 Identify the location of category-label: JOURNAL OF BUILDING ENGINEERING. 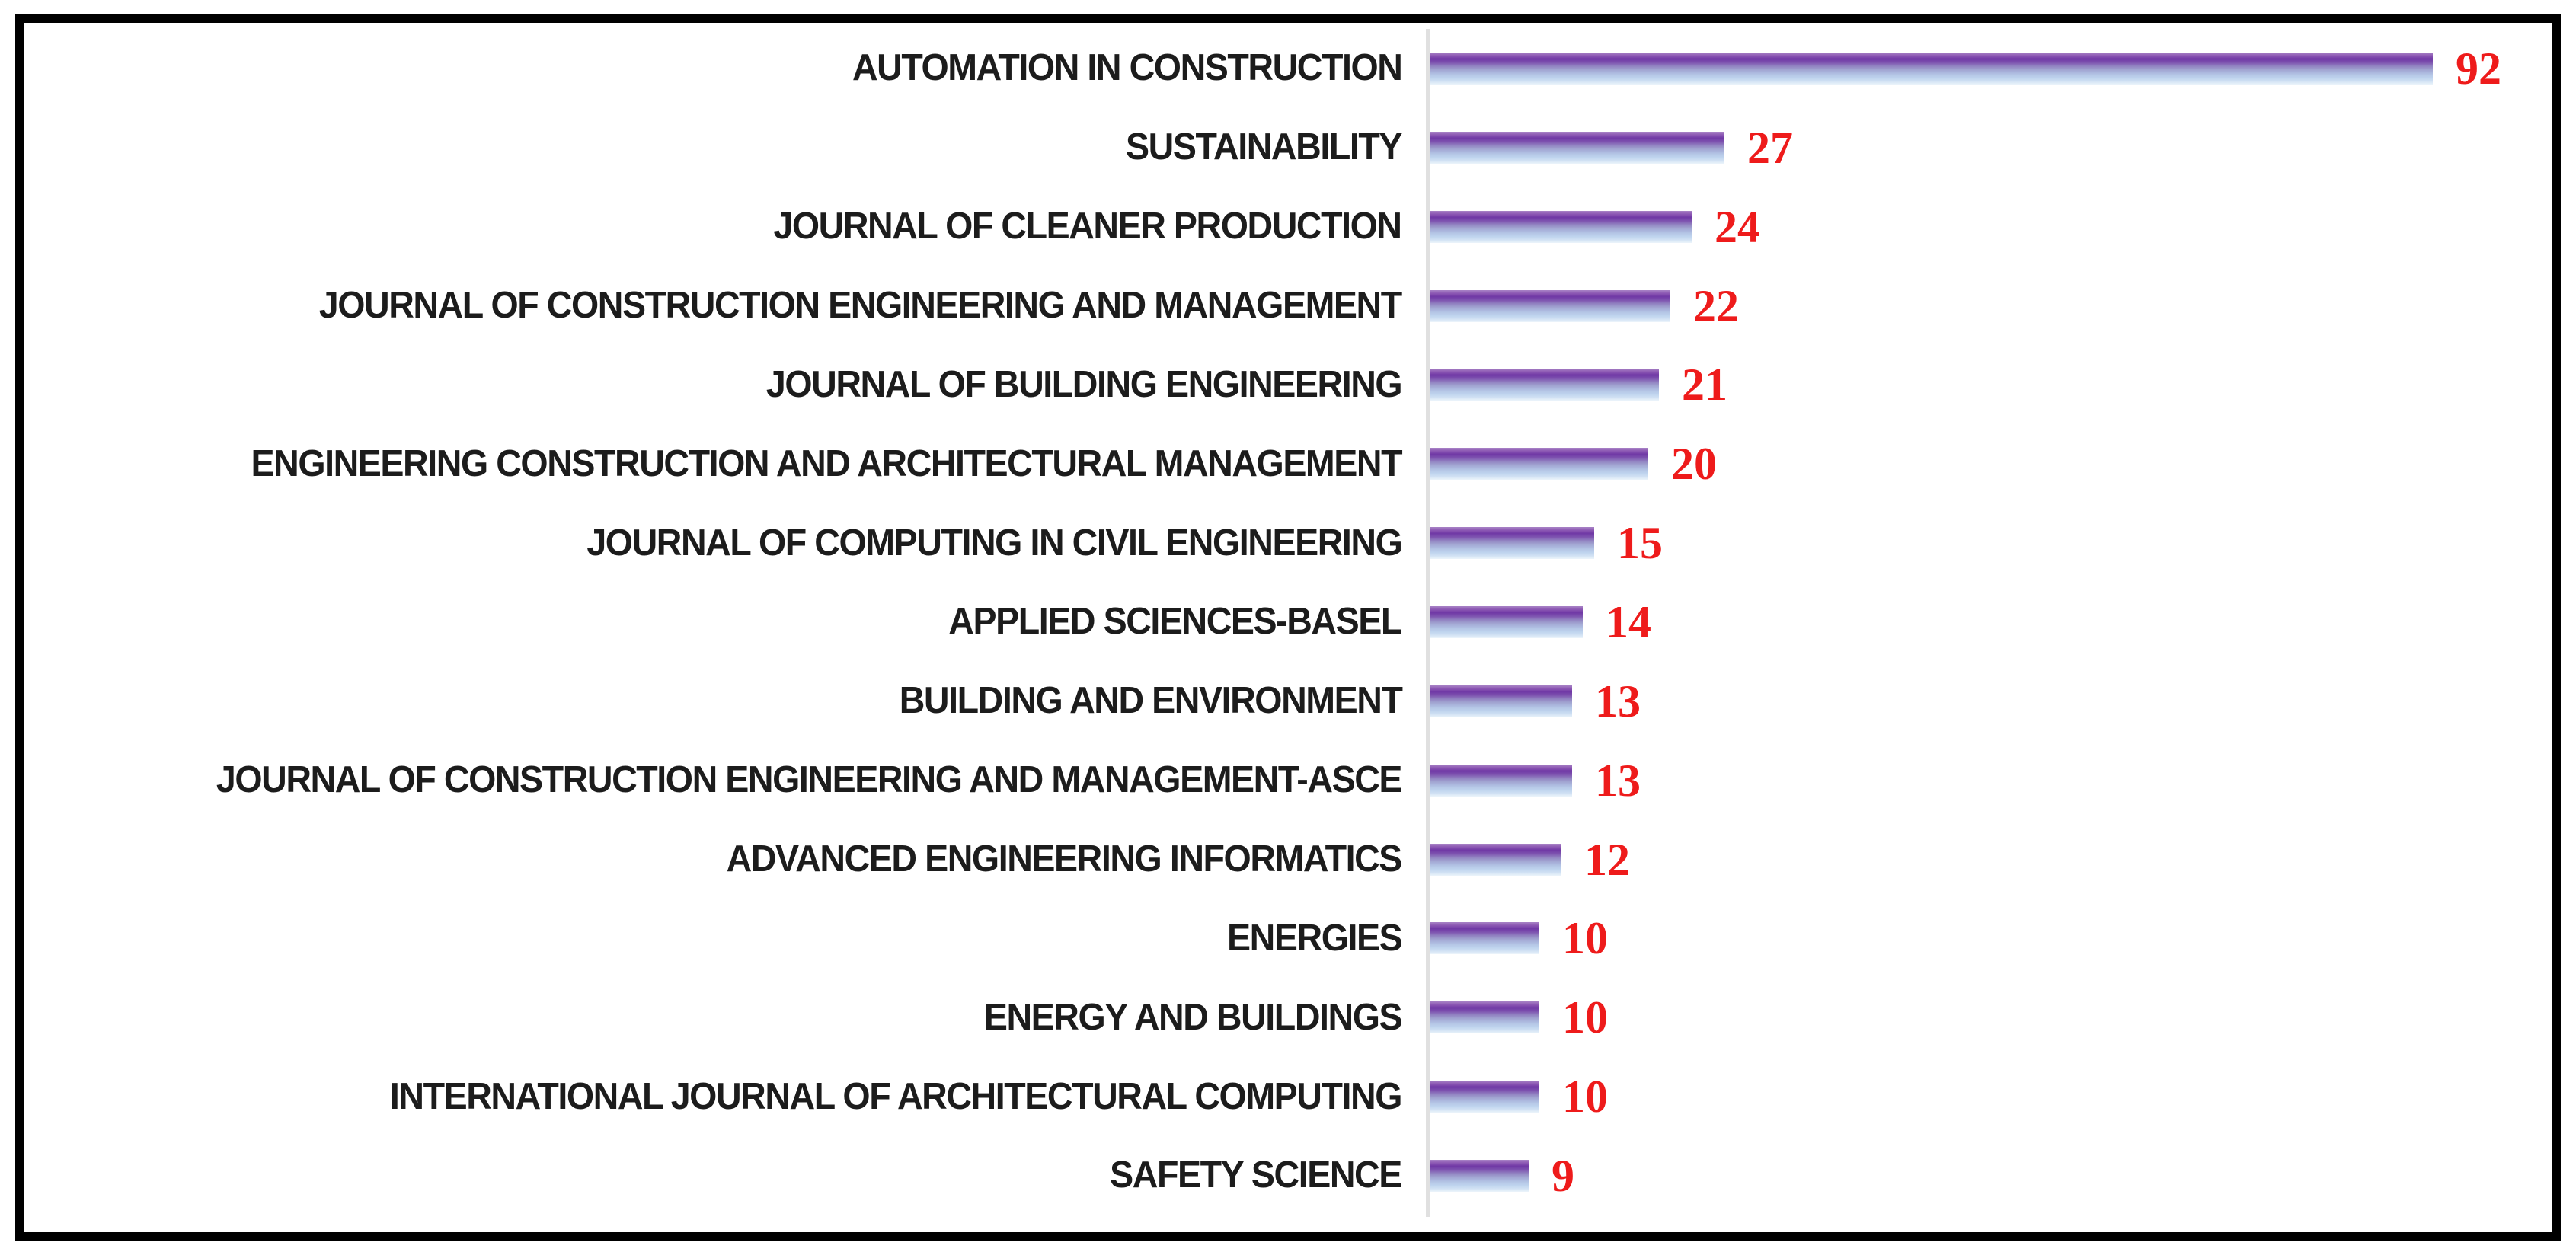
(725, 385).